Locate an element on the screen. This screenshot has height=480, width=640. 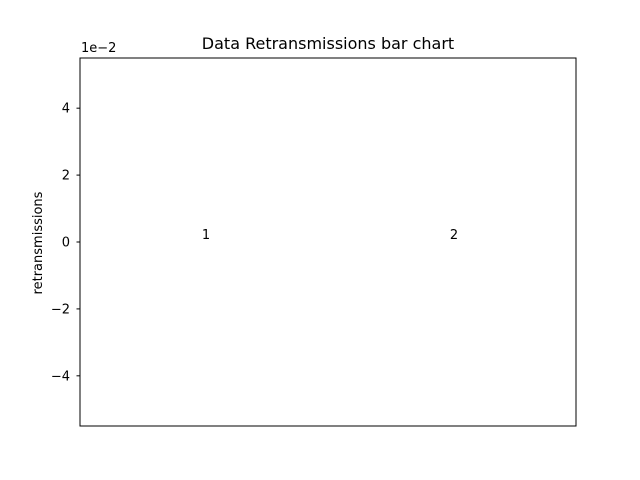
y-axis-ticks: −4 −2 0 2 4 is located at coordinates (65, 243).